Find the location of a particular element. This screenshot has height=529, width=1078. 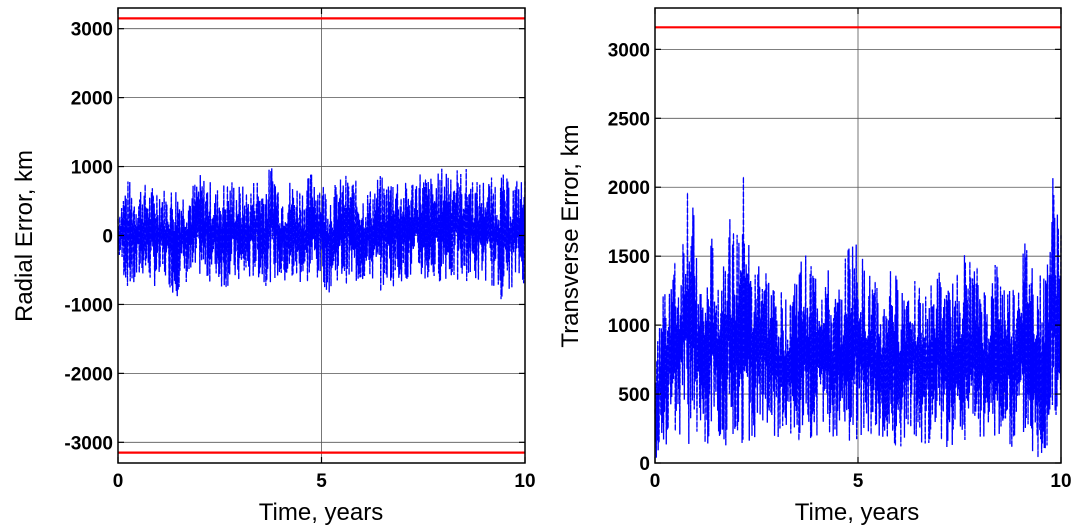

y-tick-label: 1500 is located at coordinates (629, 257).